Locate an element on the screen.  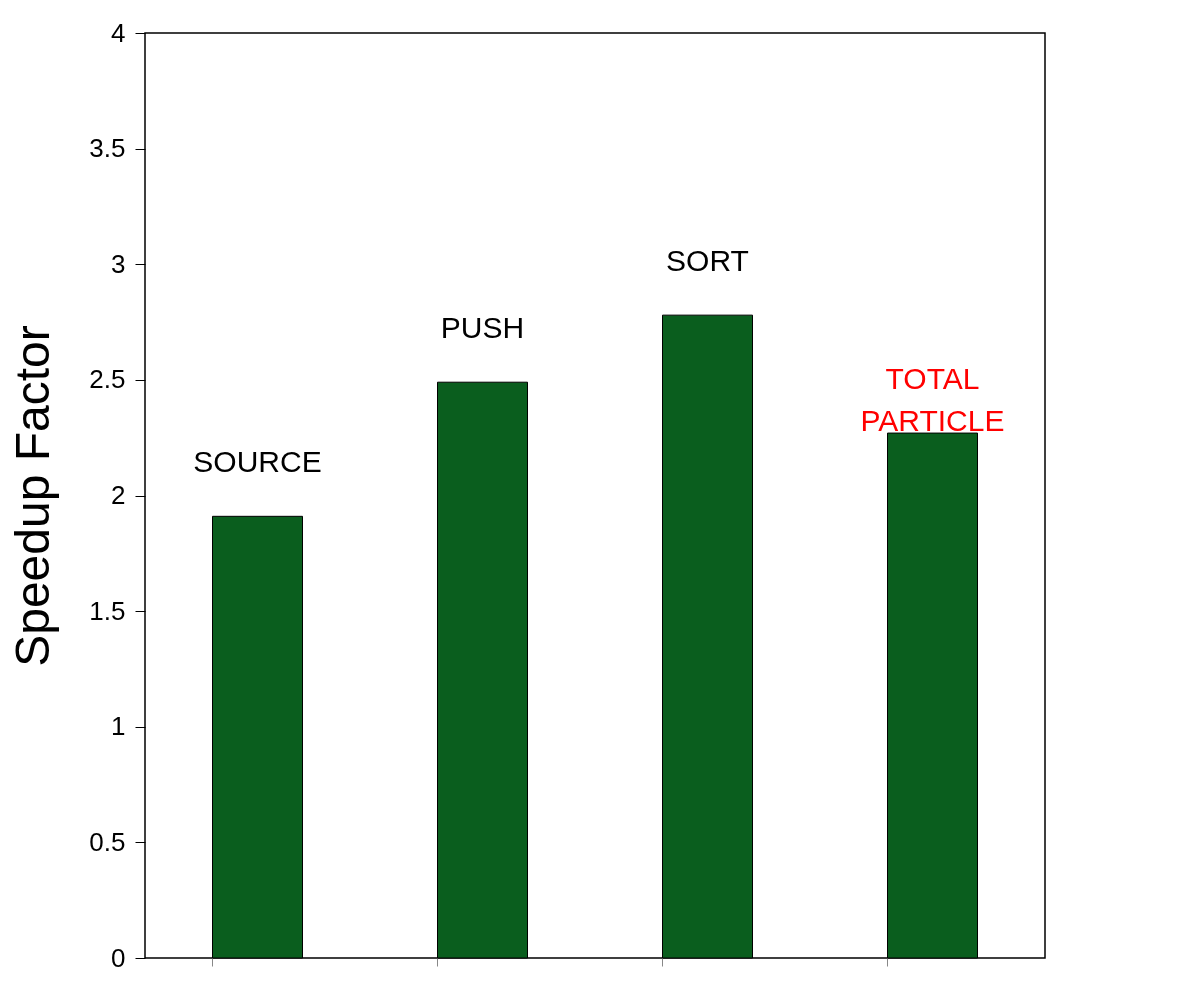
x-tick-label: PUSH is located at coordinates (482, 328).